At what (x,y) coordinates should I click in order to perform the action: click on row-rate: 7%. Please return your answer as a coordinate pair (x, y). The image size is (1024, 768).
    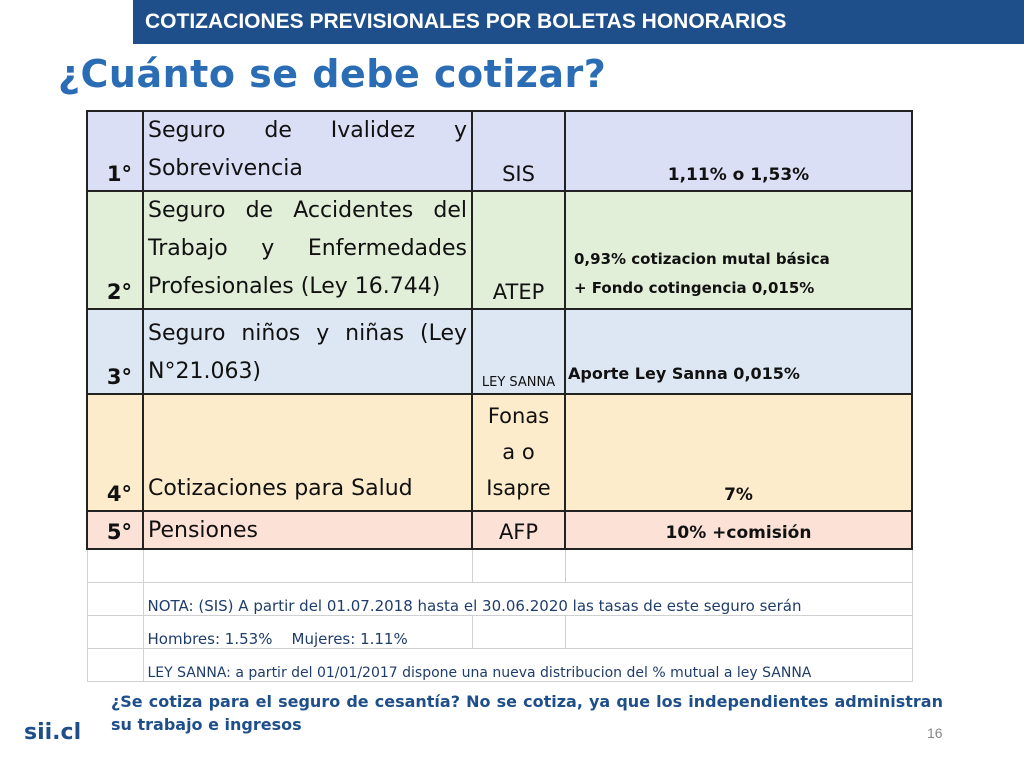
    Looking at the image, I should click on (738, 452).